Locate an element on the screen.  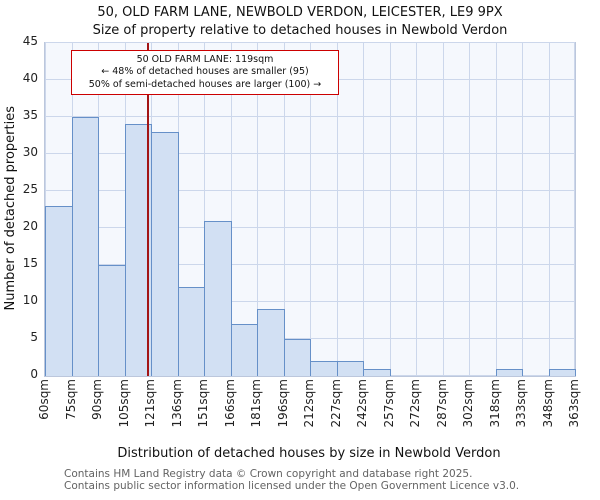
y-tick-label: 40 is located at coordinates (30, 78).